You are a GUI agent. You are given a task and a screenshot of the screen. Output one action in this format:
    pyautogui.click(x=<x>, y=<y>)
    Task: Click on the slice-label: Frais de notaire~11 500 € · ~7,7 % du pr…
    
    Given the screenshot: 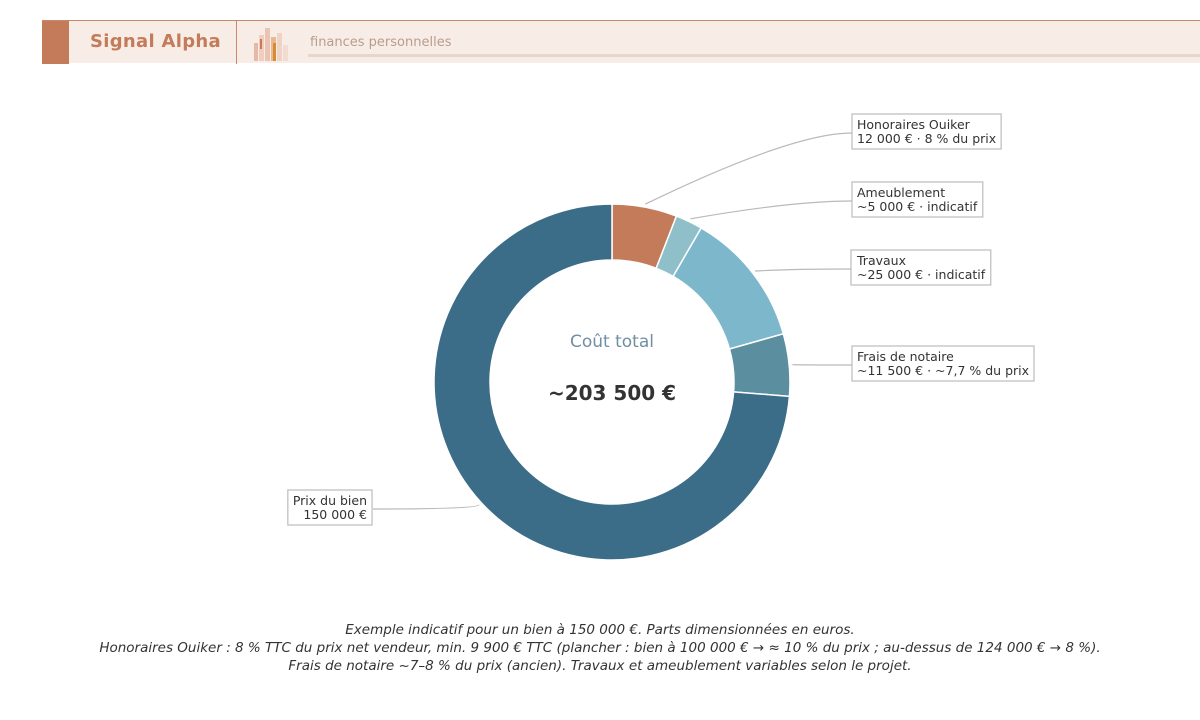 What is the action you would take?
    pyautogui.click(x=943, y=363)
    